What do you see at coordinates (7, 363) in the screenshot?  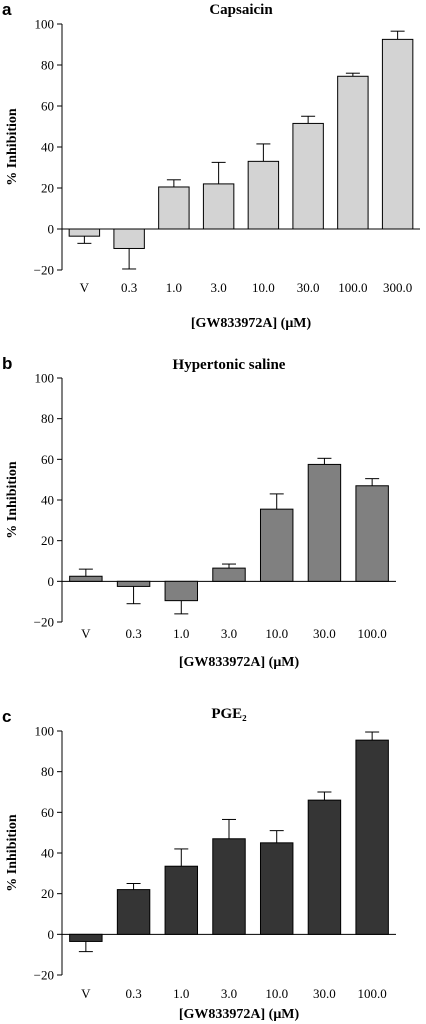 I see `panel-label: b` at bounding box center [7, 363].